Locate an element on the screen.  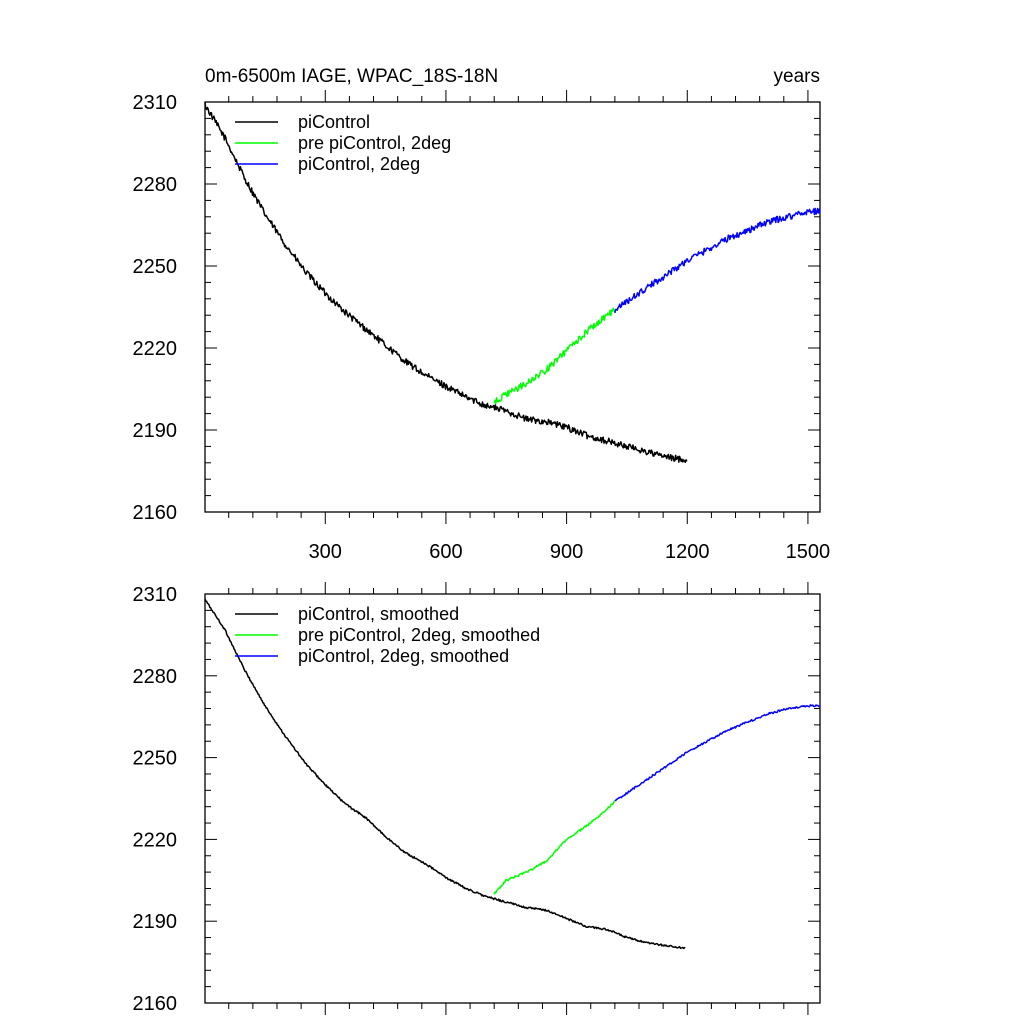
chart-units-label: years is located at coordinates (797, 76).